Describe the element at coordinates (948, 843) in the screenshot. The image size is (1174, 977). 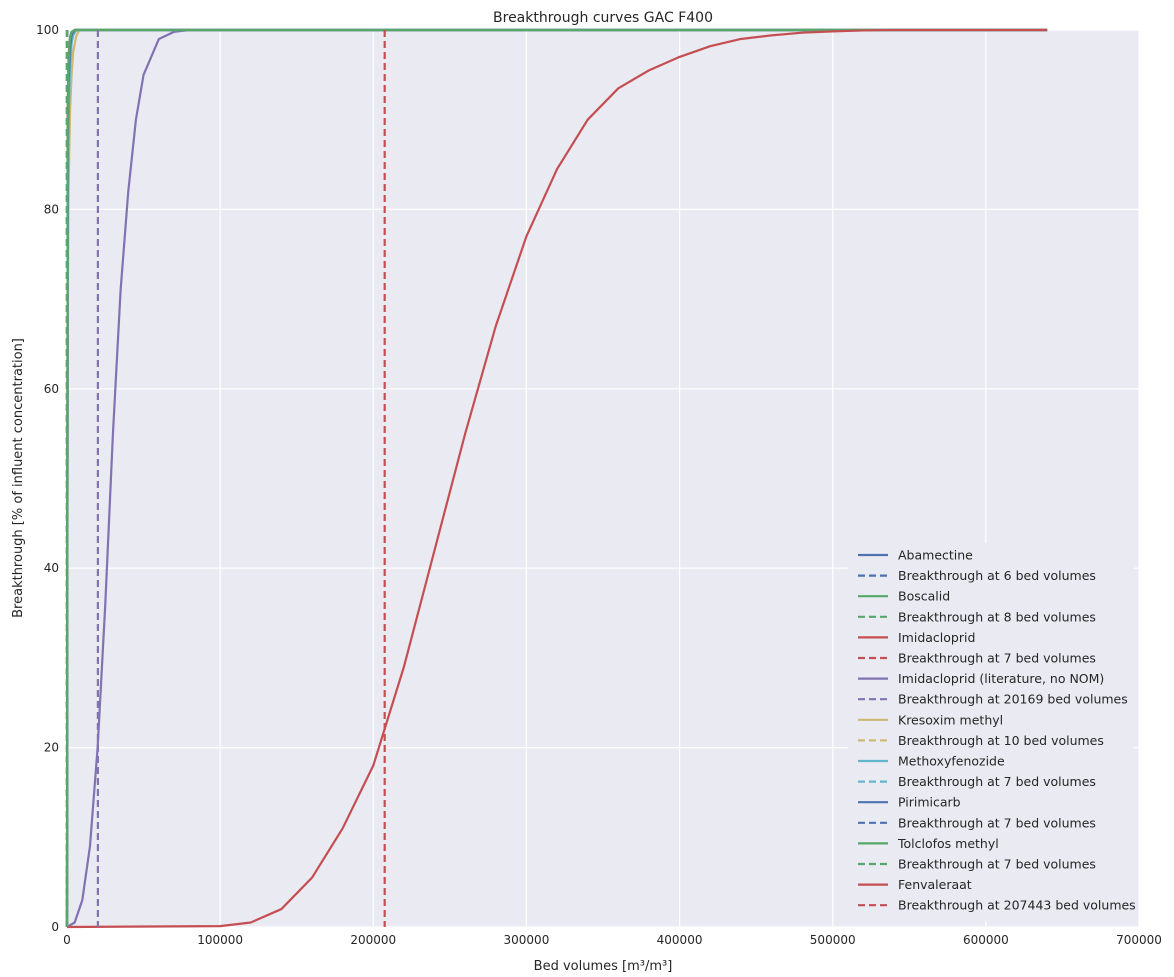
I see `legend-entry: Tolclofos methyl` at that location.